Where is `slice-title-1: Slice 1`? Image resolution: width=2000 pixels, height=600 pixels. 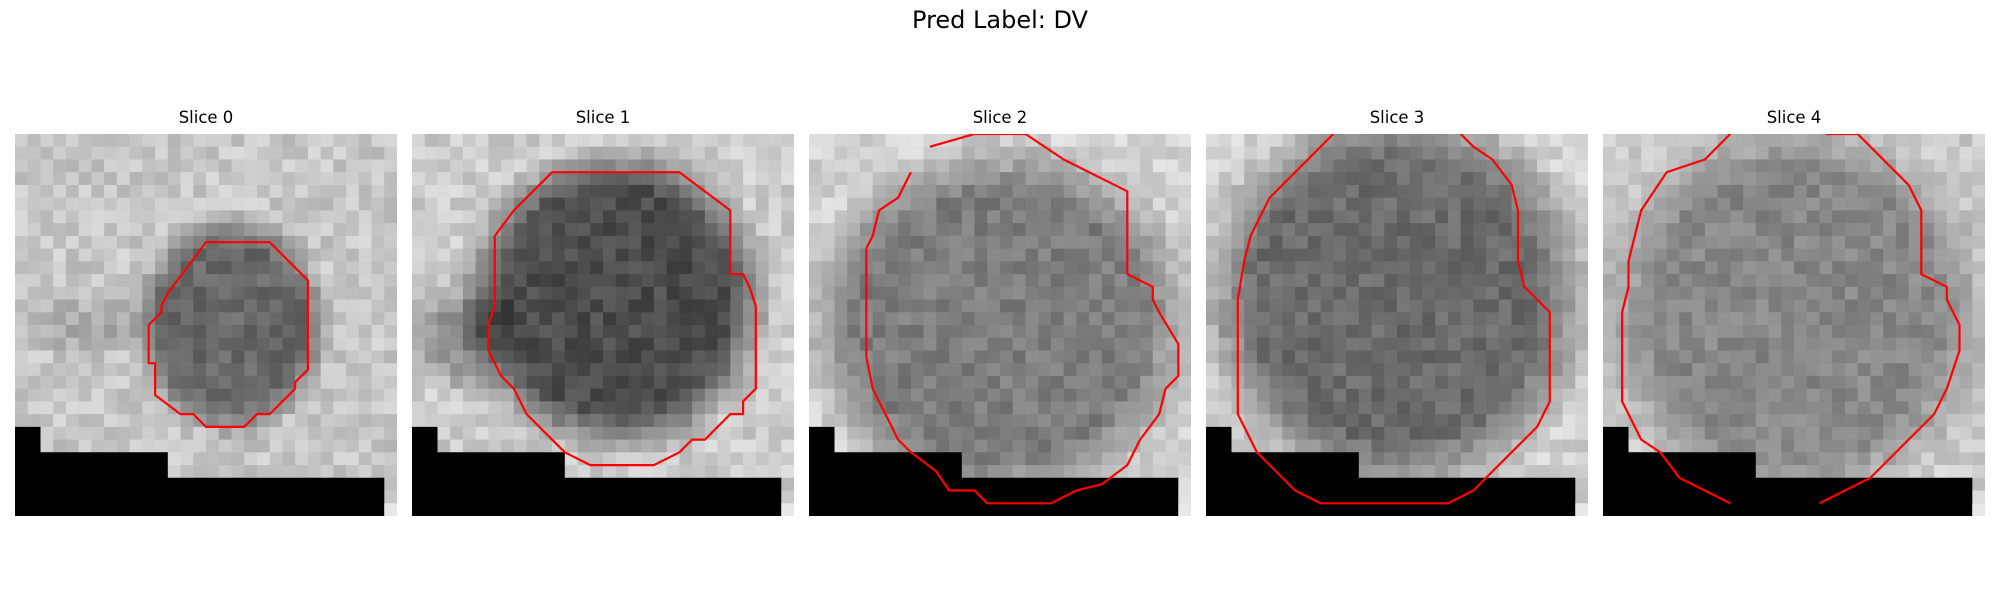
slice-title-1: Slice 1 is located at coordinates (603, 117).